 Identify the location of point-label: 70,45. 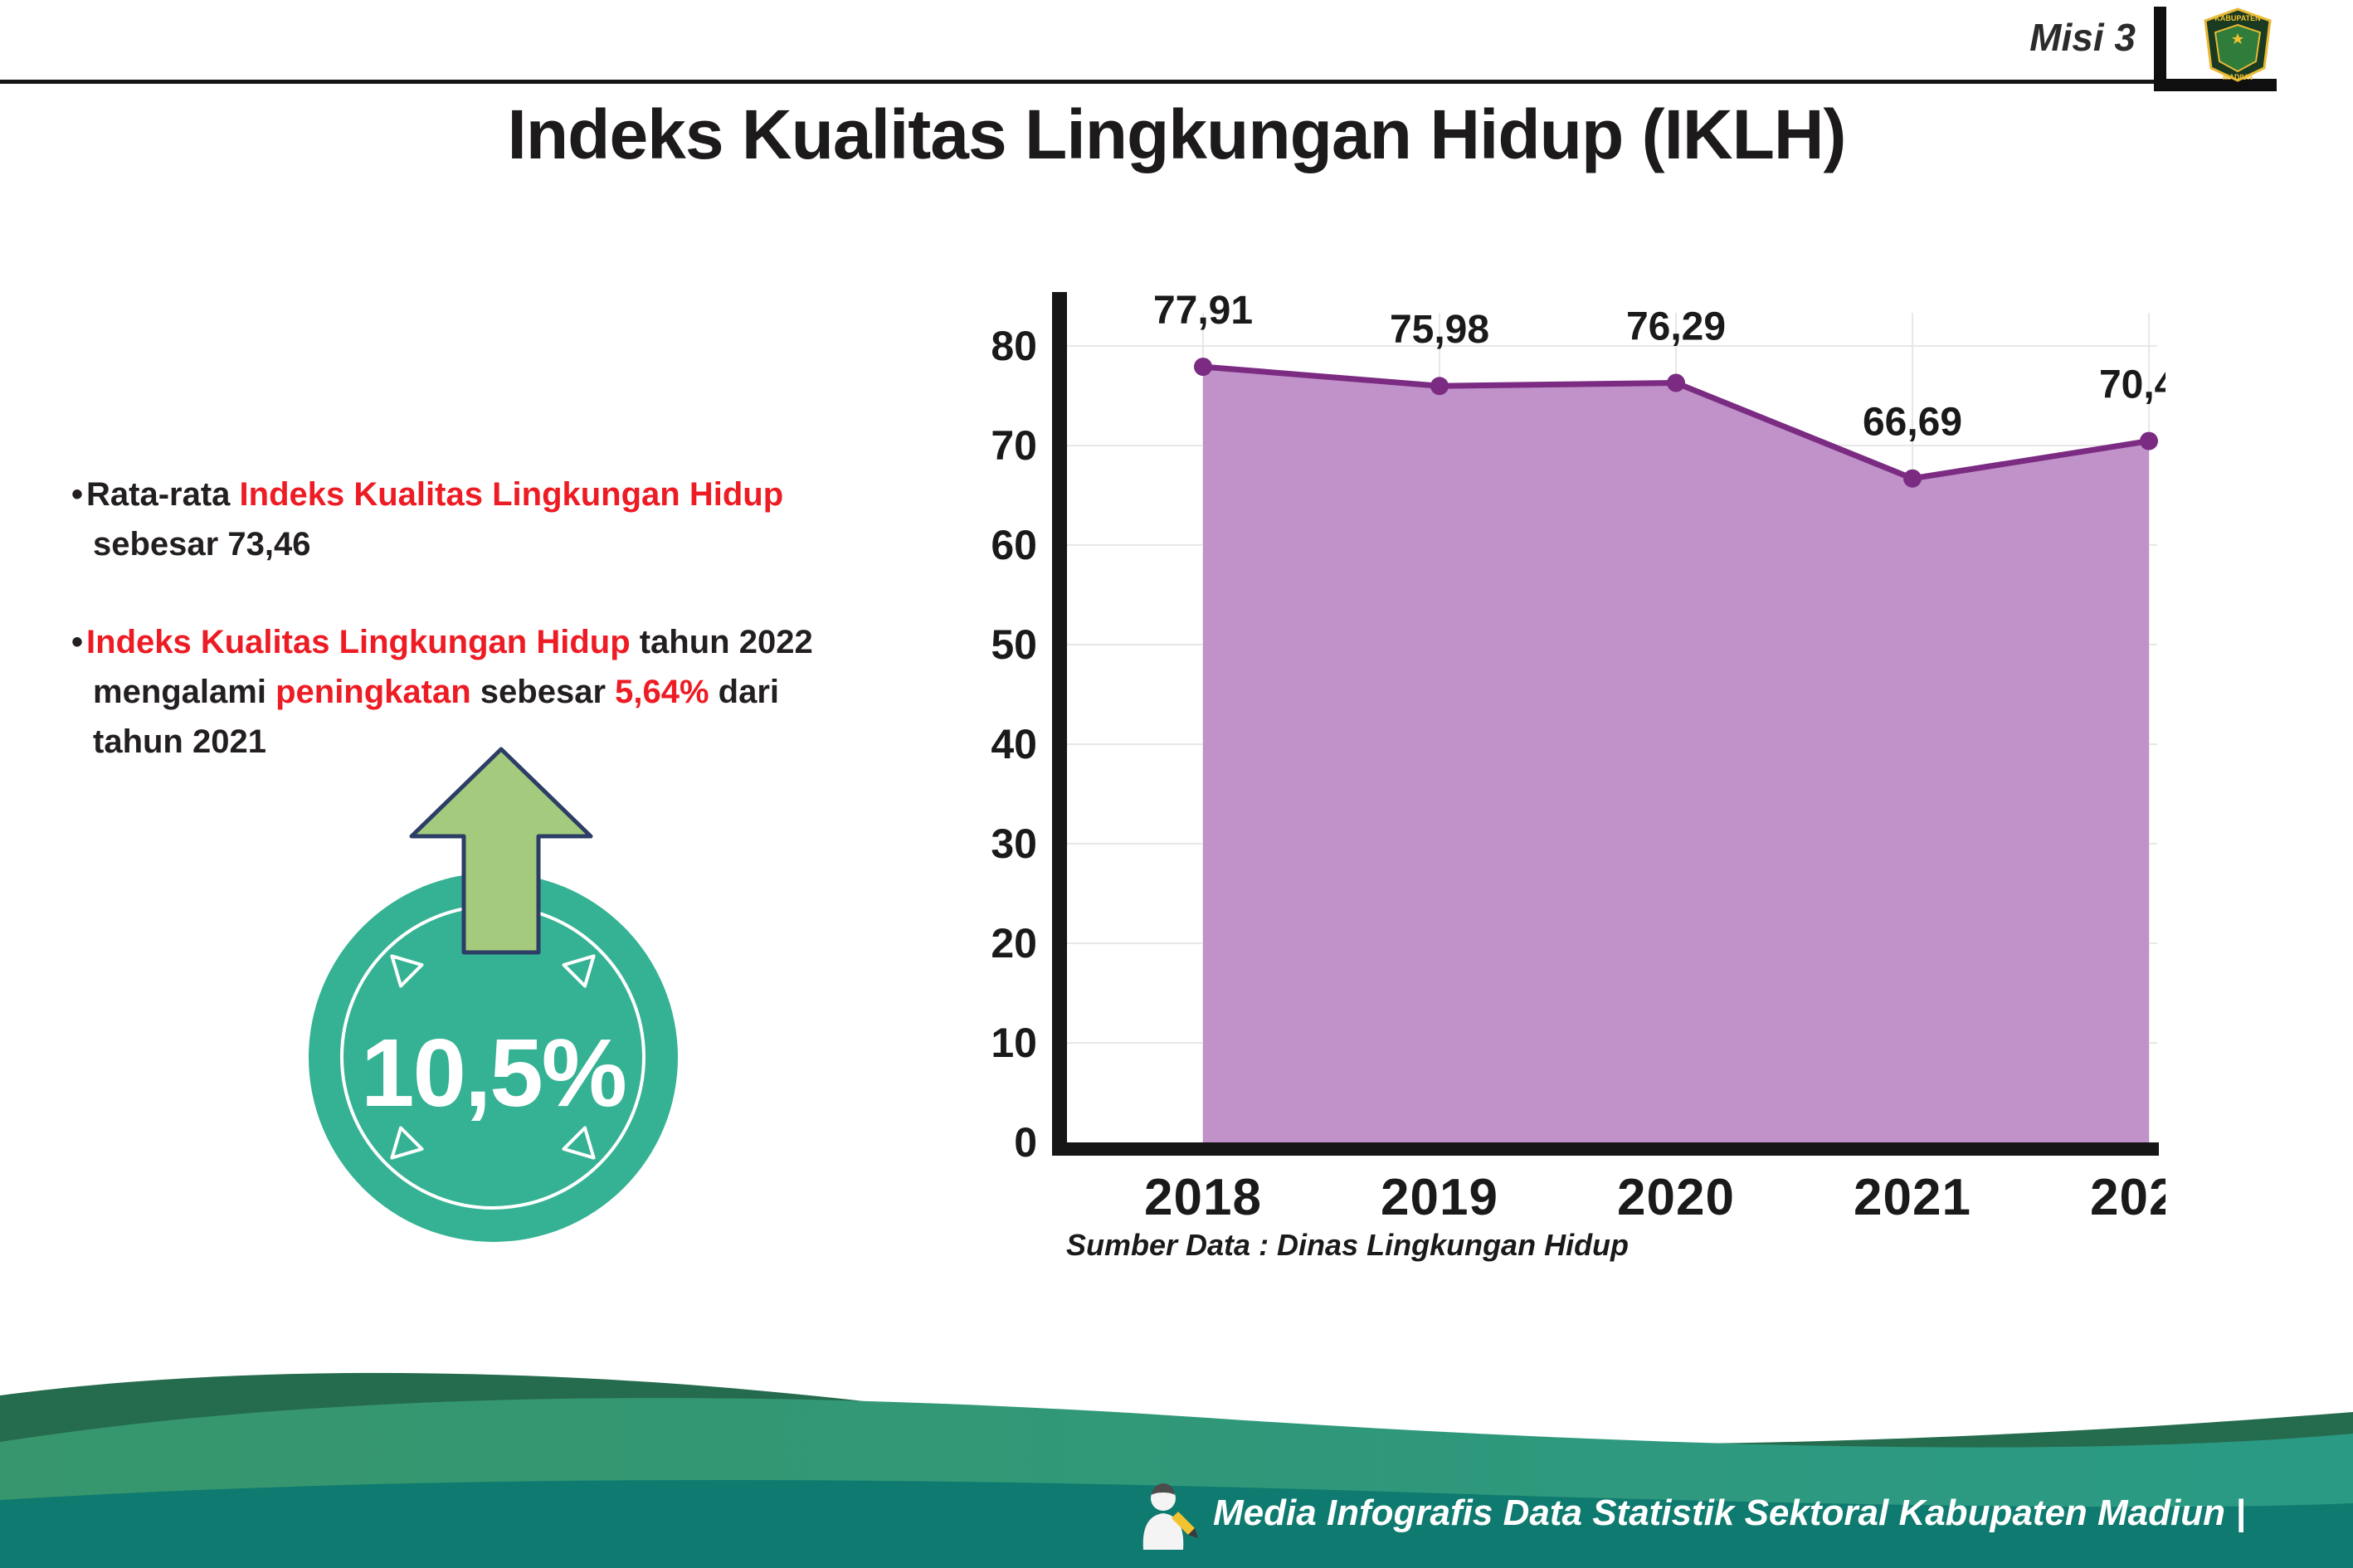
(2132, 385).